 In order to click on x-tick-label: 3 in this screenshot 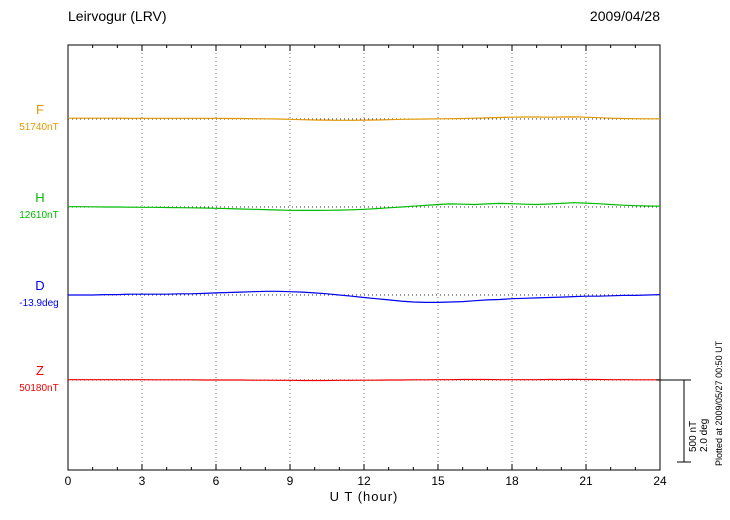, I will do `click(142, 481)`.